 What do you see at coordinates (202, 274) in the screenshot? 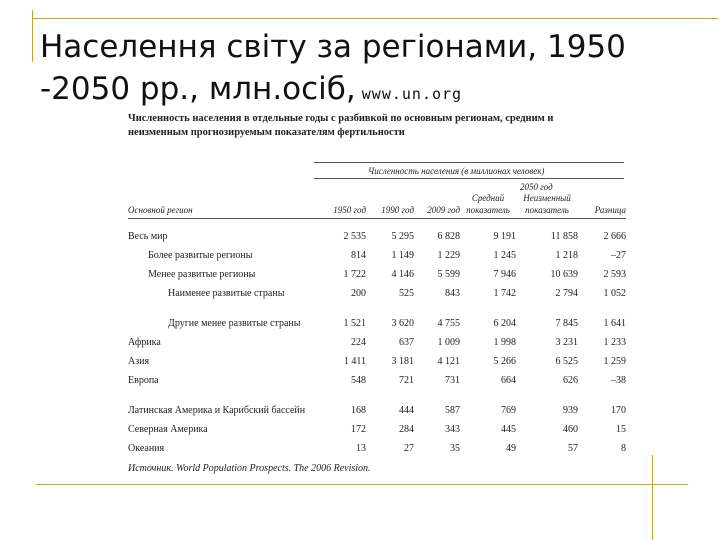
I see `row-label: Менее развитые регионы` at bounding box center [202, 274].